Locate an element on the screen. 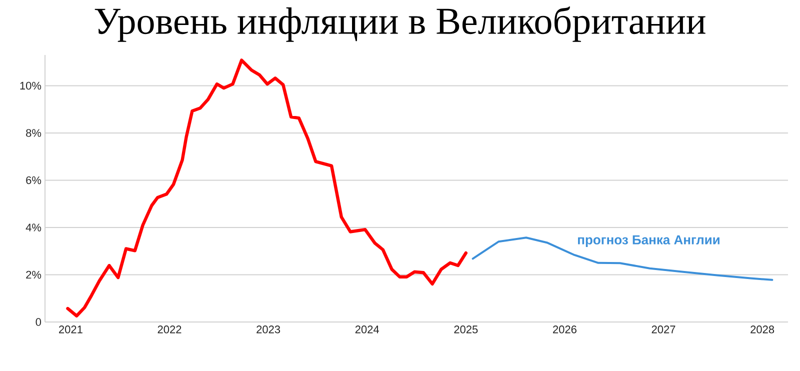 This screenshot has width=800, height=371. x-tick-label: 2026 is located at coordinates (564, 330).